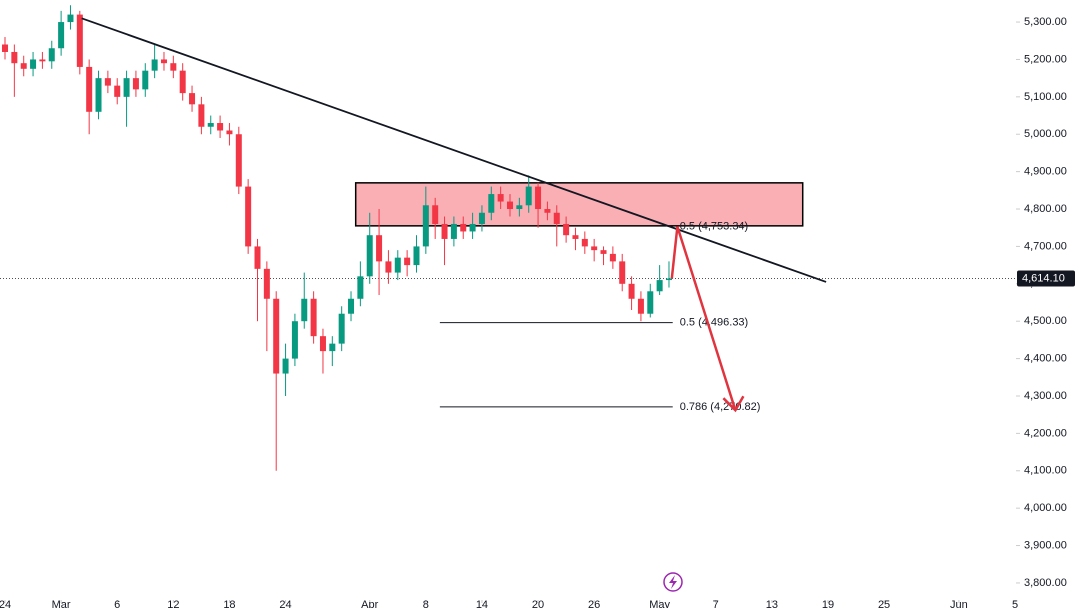 Image resolution: width=1080 pixels, height=608 pixels. Describe the element at coordinates (538, 603) in the screenshot. I see `x-tick-label: 20` at that location.